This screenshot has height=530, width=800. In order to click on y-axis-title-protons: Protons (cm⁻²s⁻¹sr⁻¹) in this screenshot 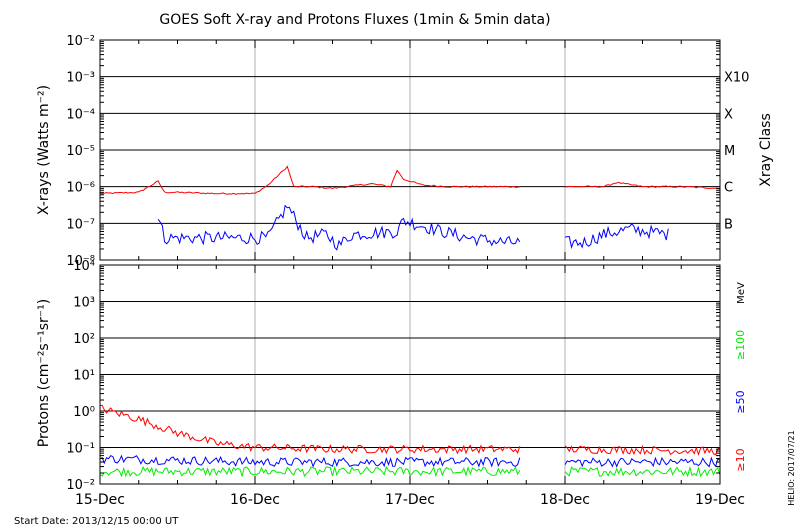, I will do `click(44, 373)`.